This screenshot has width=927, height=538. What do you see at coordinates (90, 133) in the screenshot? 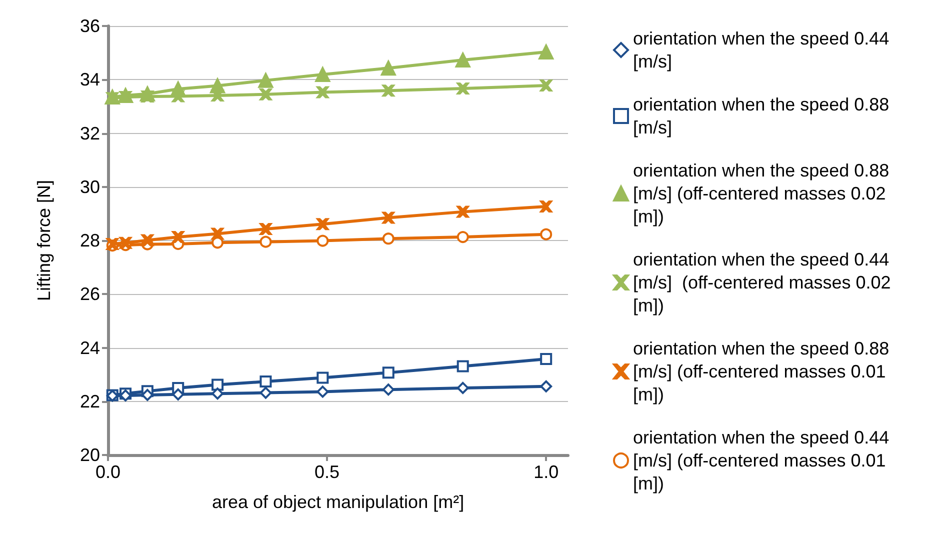
I see `y-tick-label: 32` at bounding box center [90, 133].